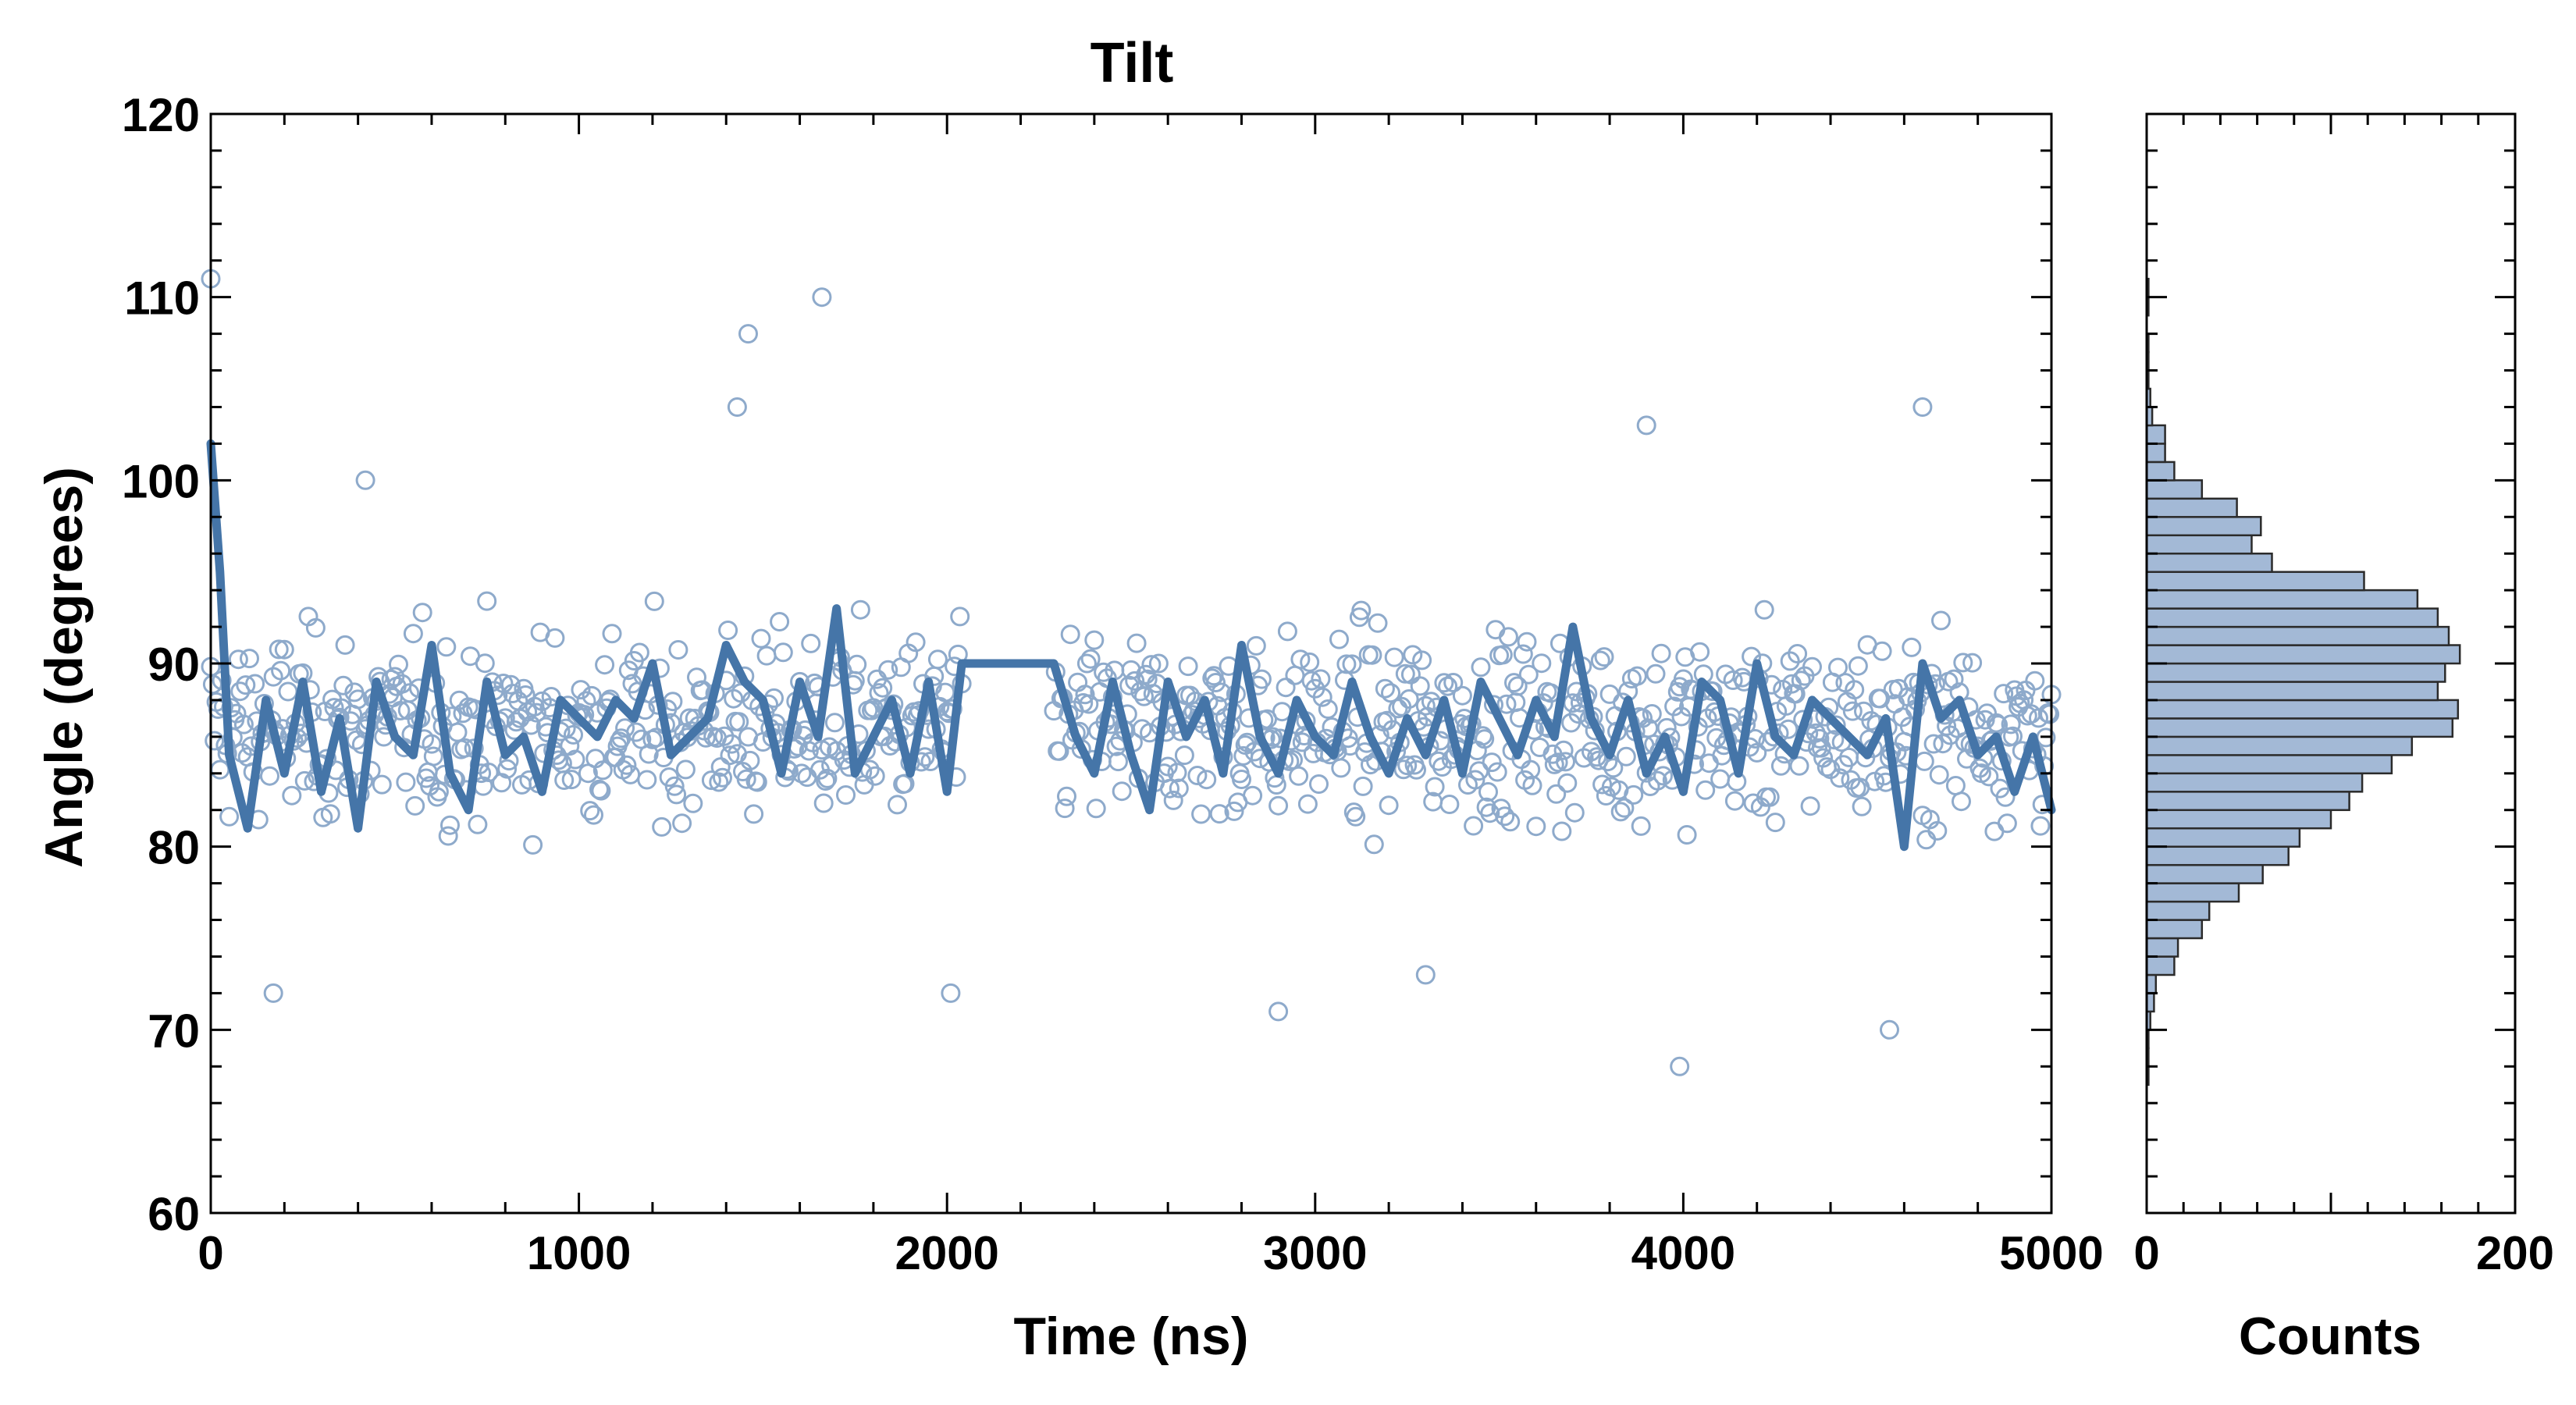 The width and height of the screenshot is (2576, 1405). What do you see at coordinates (174, 1031) in the screenshot?
I see `y-tick-label: 70` at bounding box center [174, 1031].